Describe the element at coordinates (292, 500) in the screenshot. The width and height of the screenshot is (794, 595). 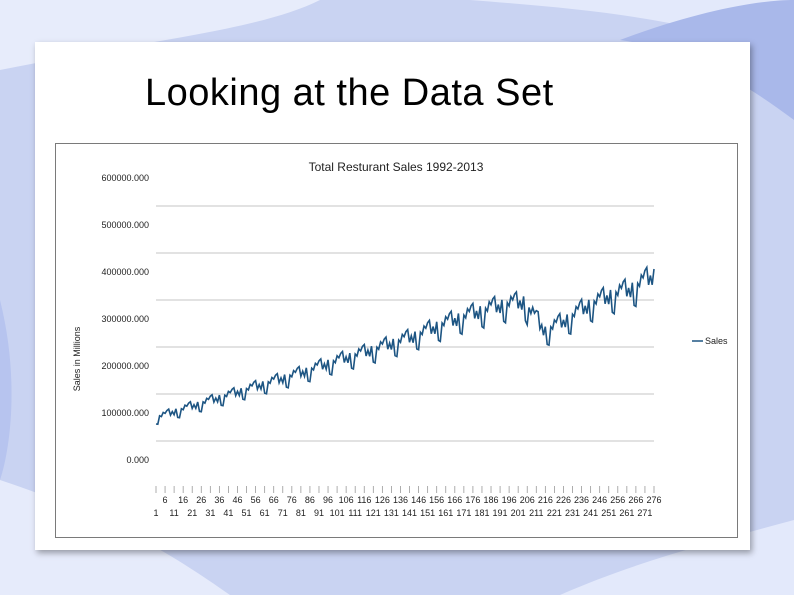
I see `x-tick-label-upper: 76` at that location.